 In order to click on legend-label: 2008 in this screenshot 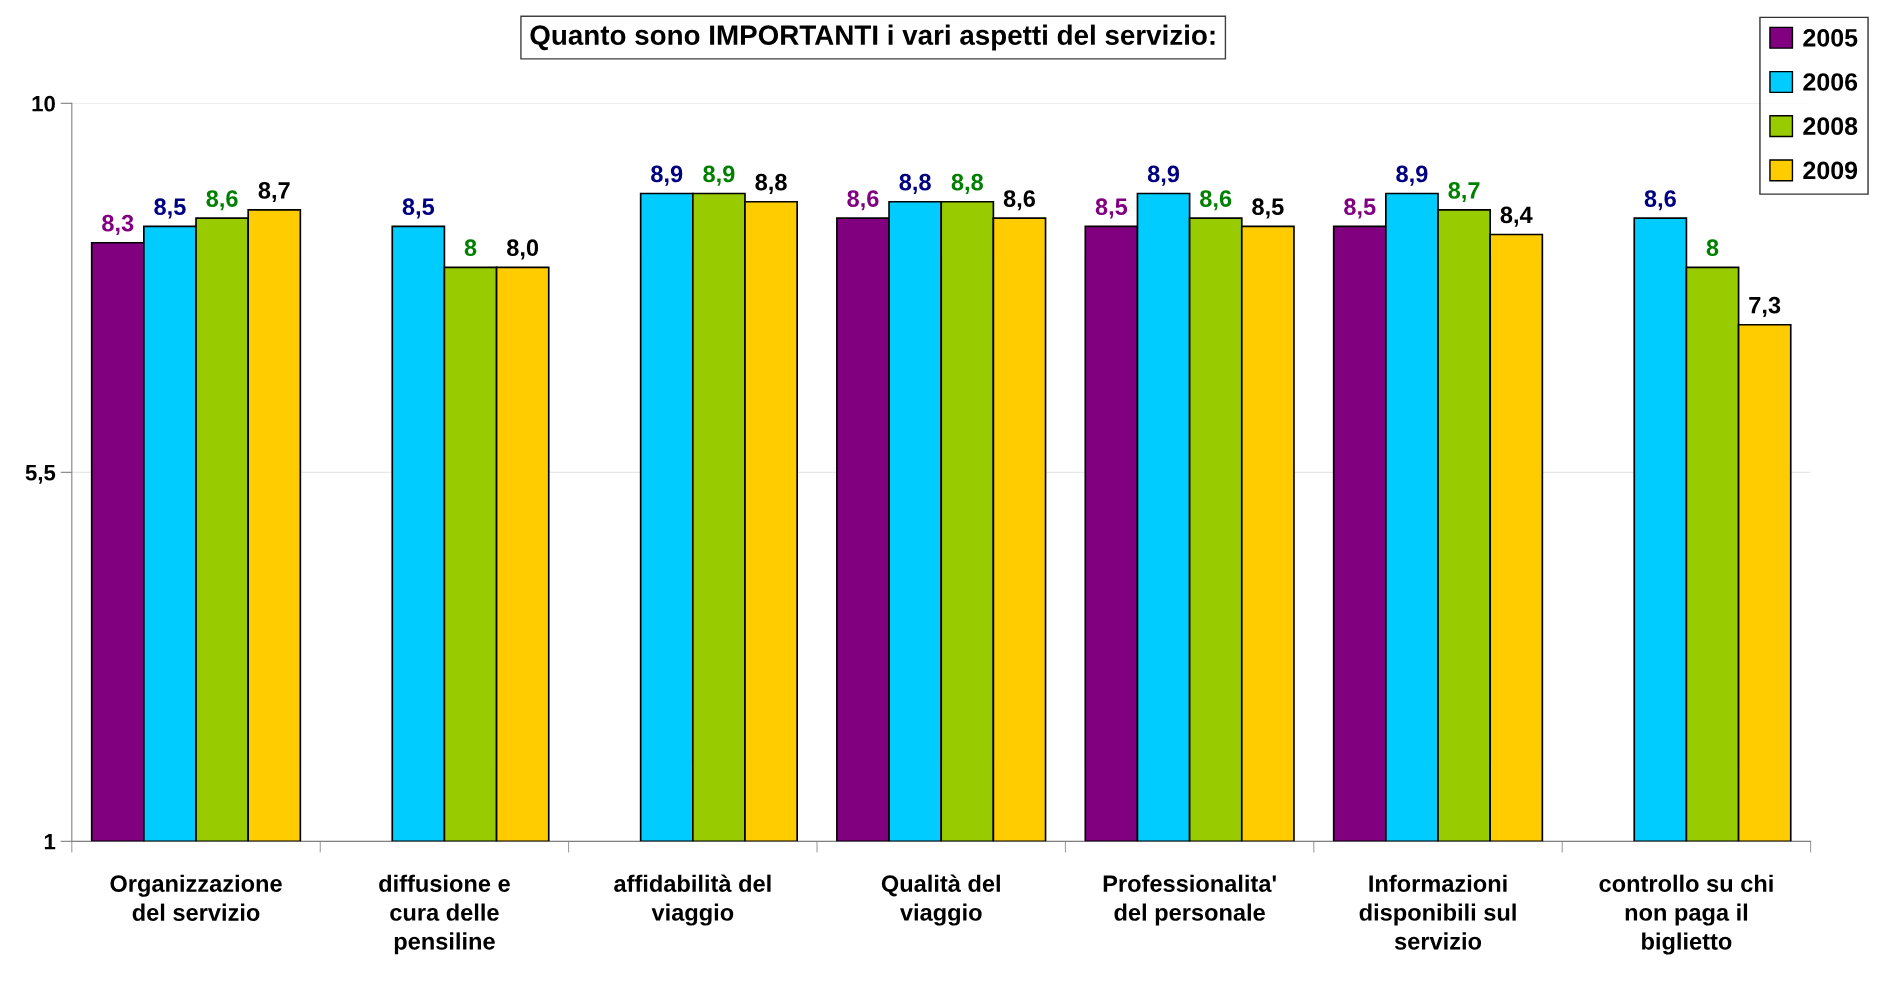, I will do `click(1830, 126)`.